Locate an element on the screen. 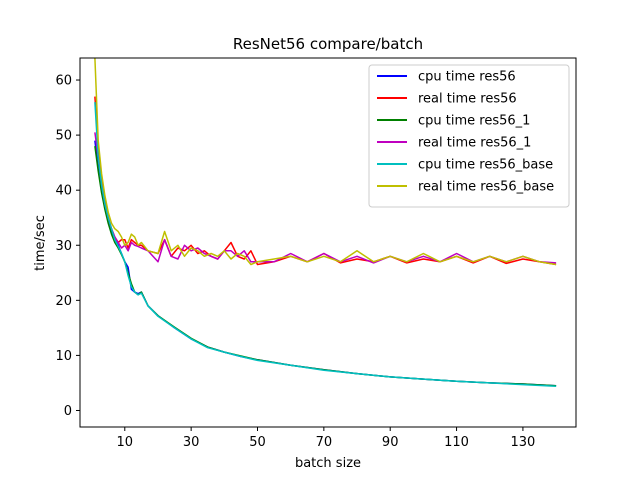 This screenshot has width=640, height=480. legend-label-5: real time res56_base is located at coordinates (486, 187).